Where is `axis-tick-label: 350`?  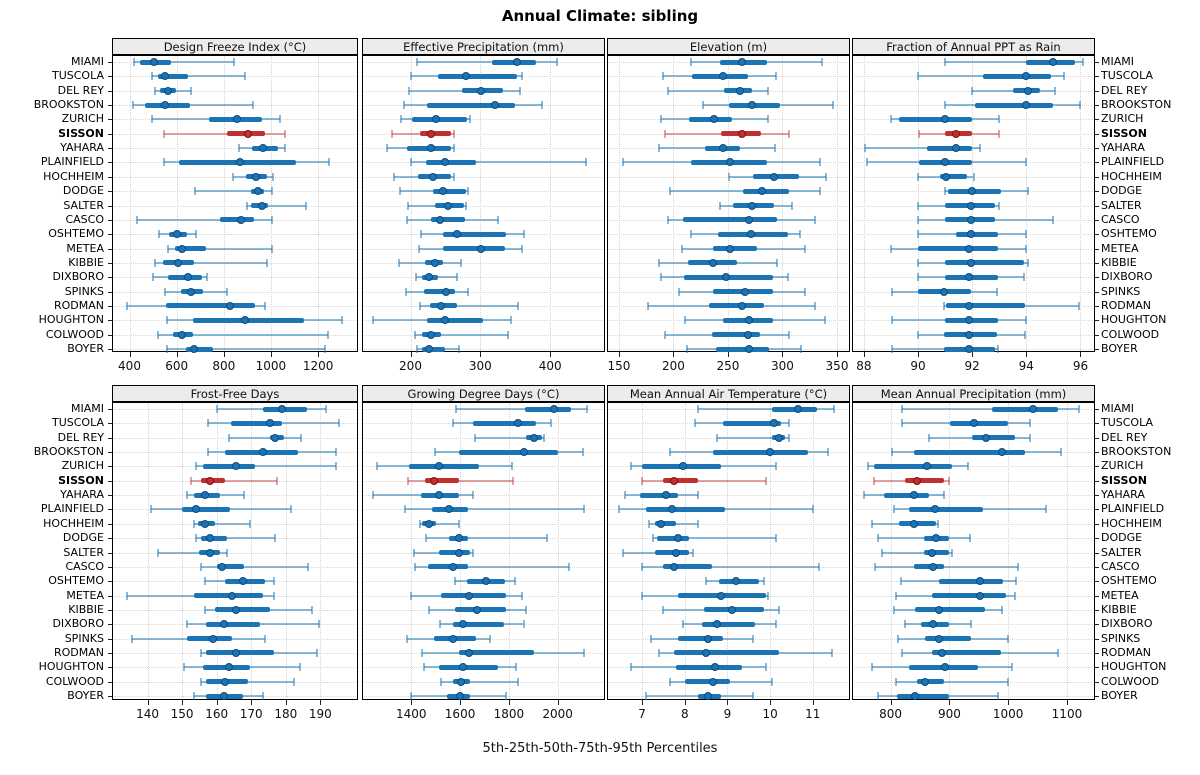
axis-tick-label: 350 is located at coordinates (837, 366).